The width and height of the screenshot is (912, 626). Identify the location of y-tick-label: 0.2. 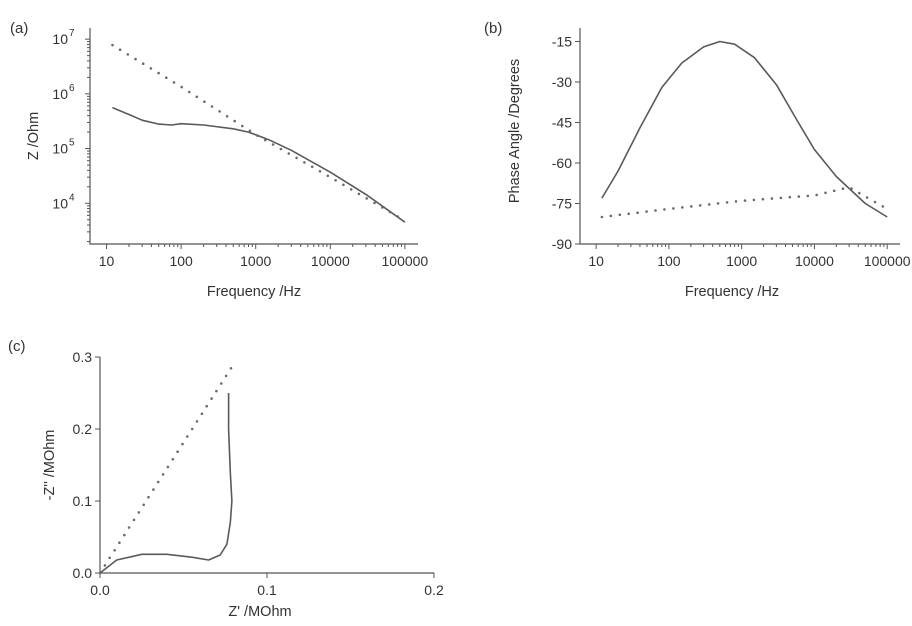
(83, 429).